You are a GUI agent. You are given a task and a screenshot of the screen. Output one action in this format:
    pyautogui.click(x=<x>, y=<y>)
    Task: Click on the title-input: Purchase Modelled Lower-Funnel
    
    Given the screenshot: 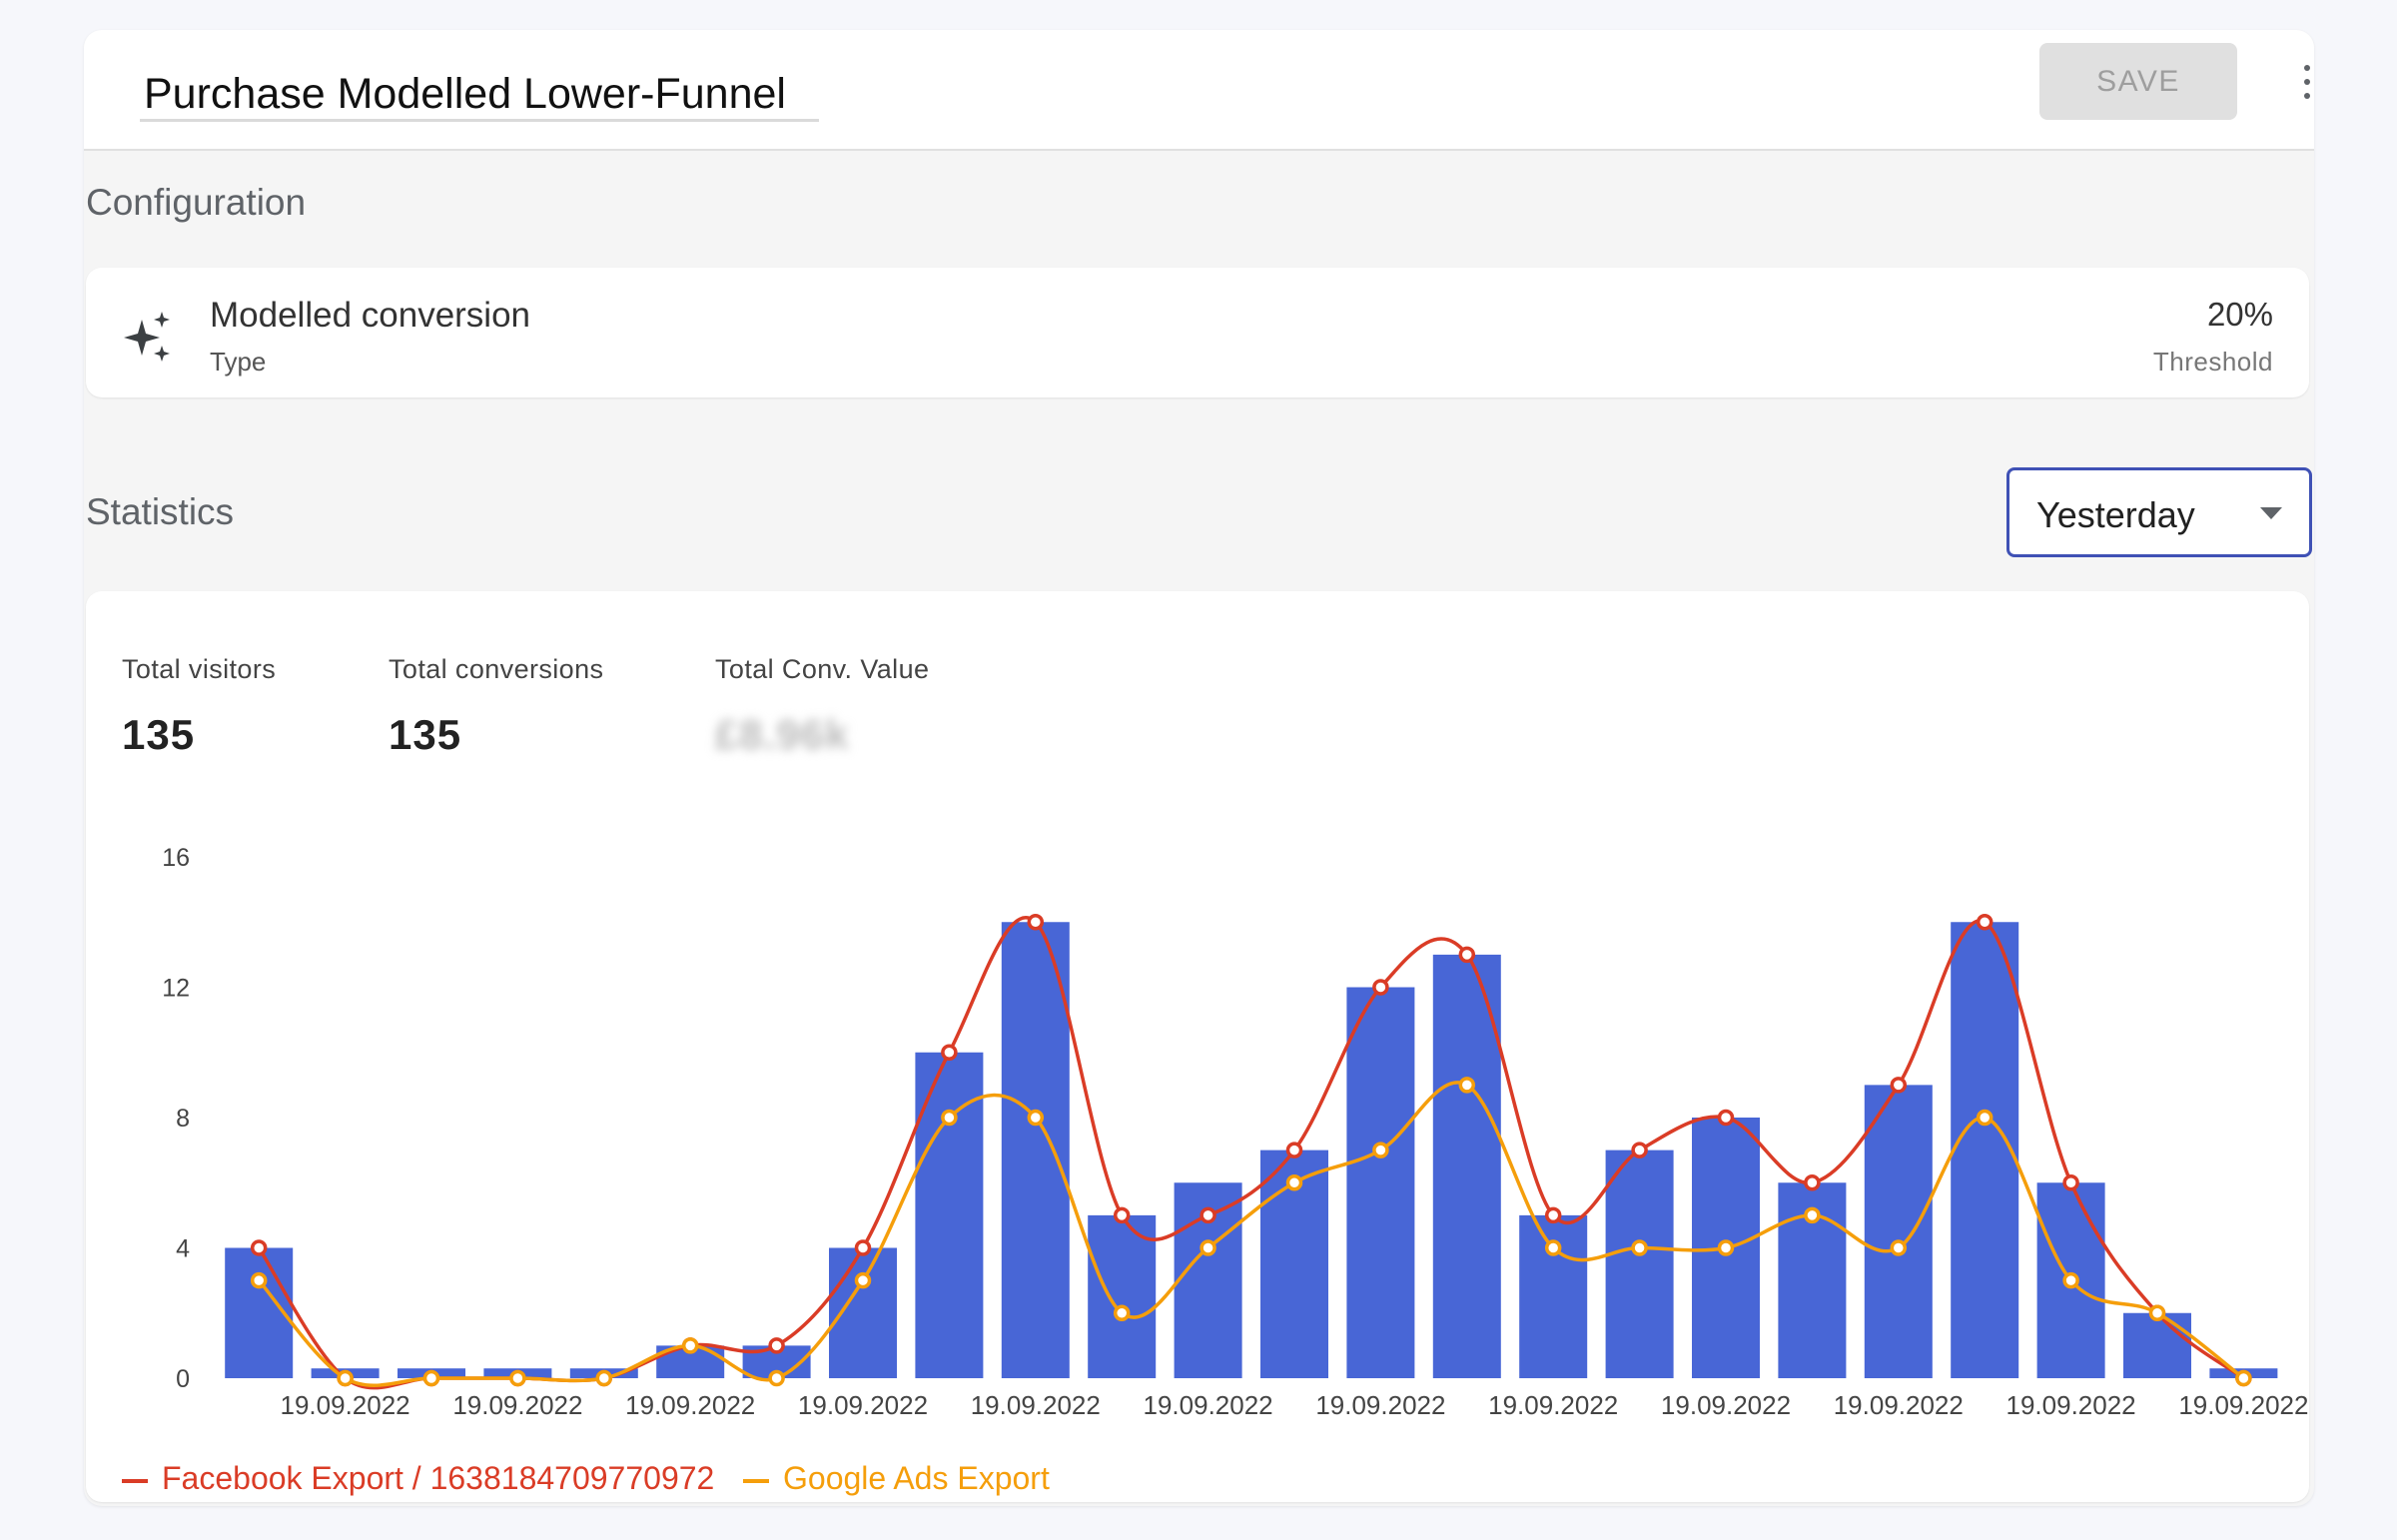 What is the action you would take?
    pyautogui.click(x=480, y=87)
    